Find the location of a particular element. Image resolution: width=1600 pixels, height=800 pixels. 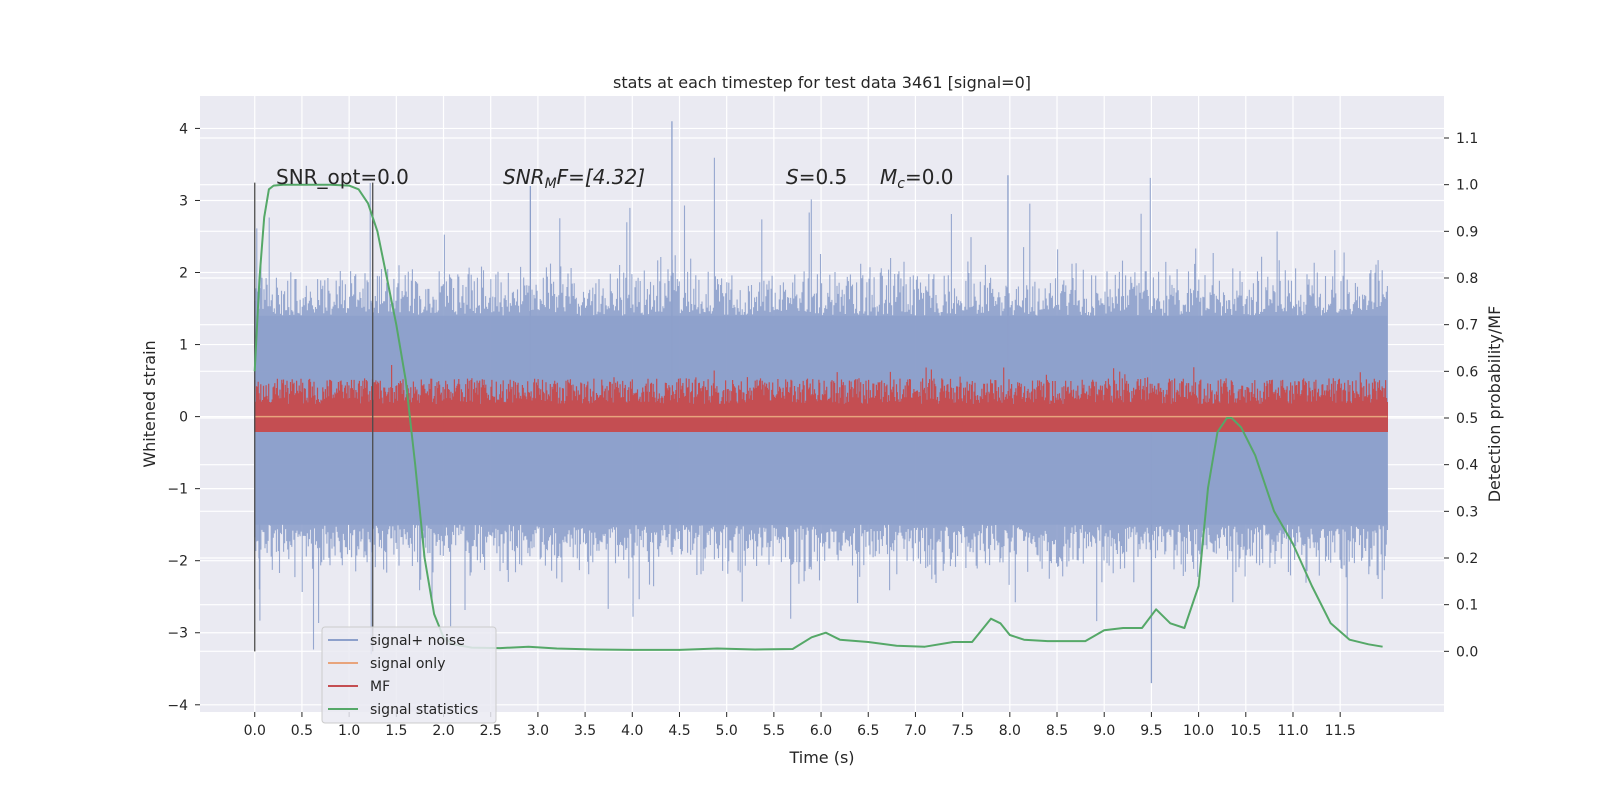

y-left-axis-label: Whitened strain is located at coordinates (149, 403).